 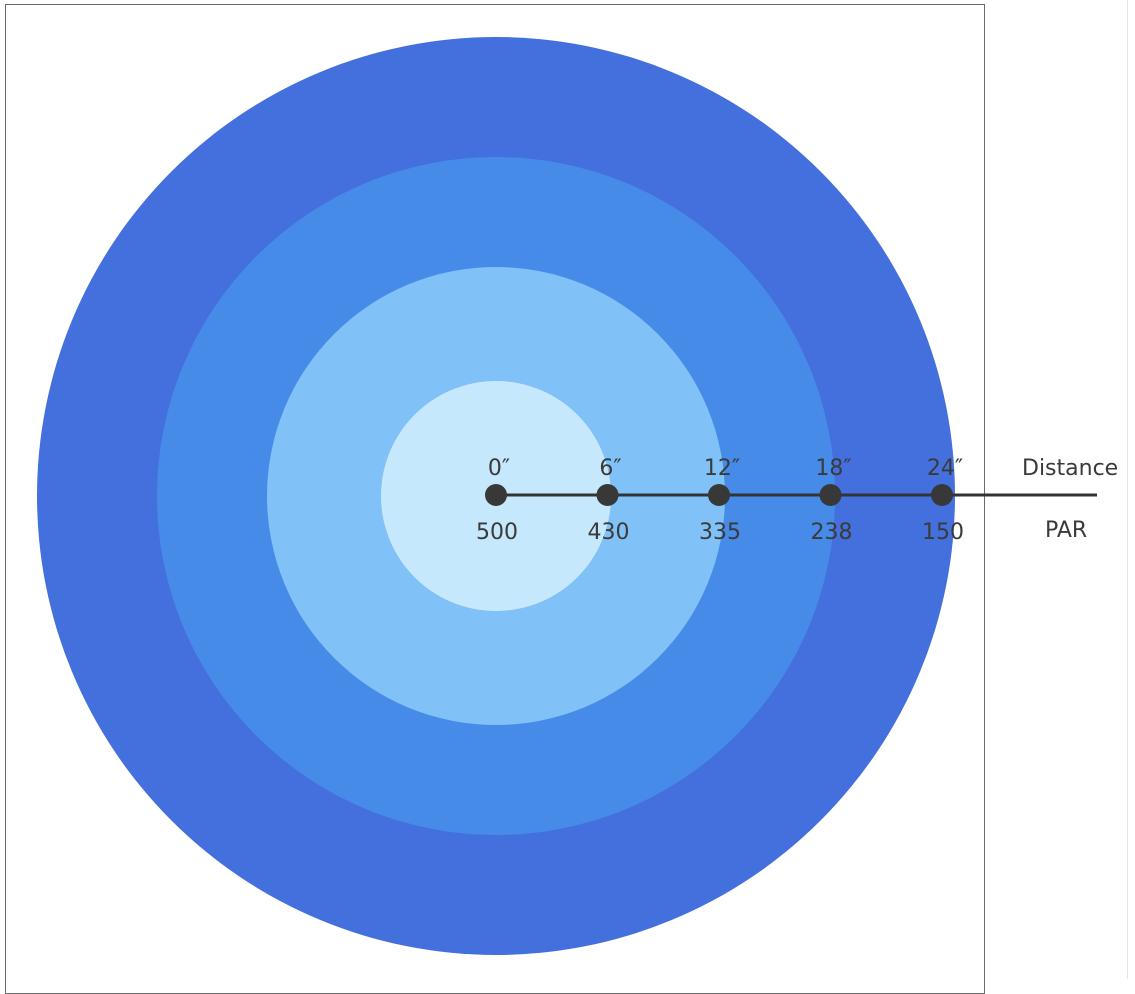 What do you see at coordinates (945, 468) in the screenshot?
I see `distance-label: 24″` at bounding box center [945, 468].